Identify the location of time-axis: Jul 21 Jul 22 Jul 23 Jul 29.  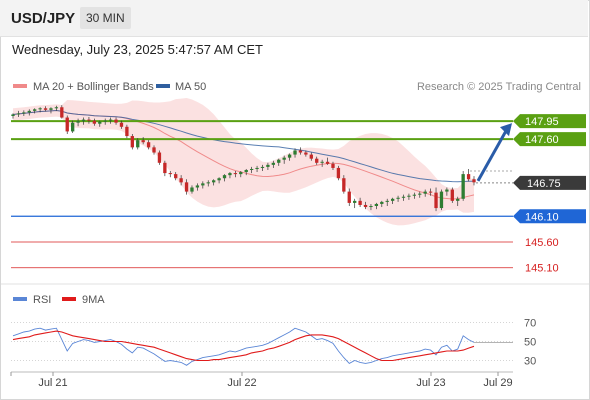
(261, 380).